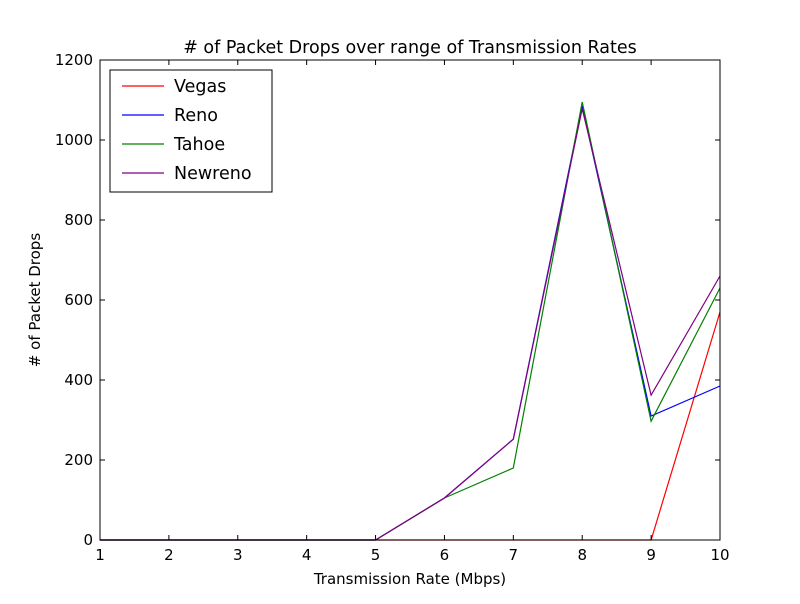 The image size is (800, 604). What do you see at coordinates (74, 60) in the screenshot?
I see `y-tick-label: 1200` at bounding box center [74, 60].